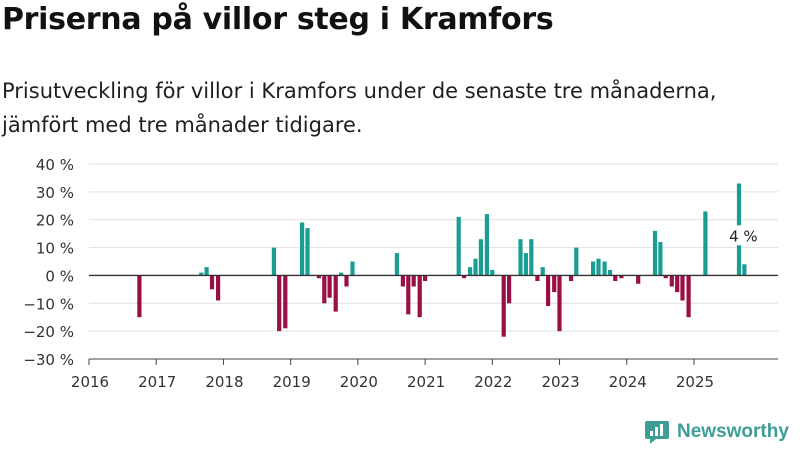 The width and height of the screenshot is (800, 450). I want to click on y-tick-label: −10 %, so click(48, 304).